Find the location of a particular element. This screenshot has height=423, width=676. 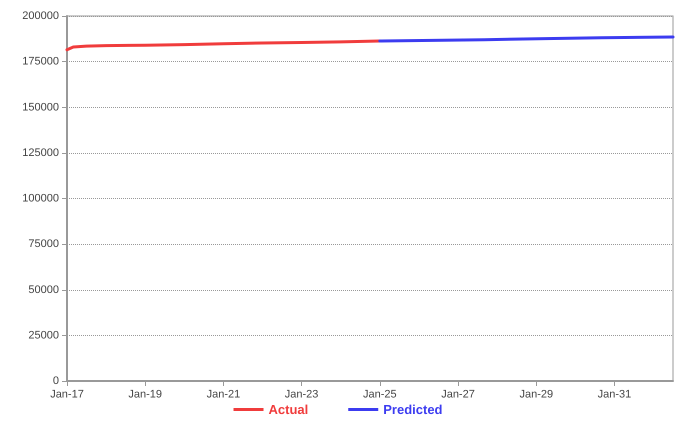

x-tick-label: Jan-23 is located at coordinates (301, 394).